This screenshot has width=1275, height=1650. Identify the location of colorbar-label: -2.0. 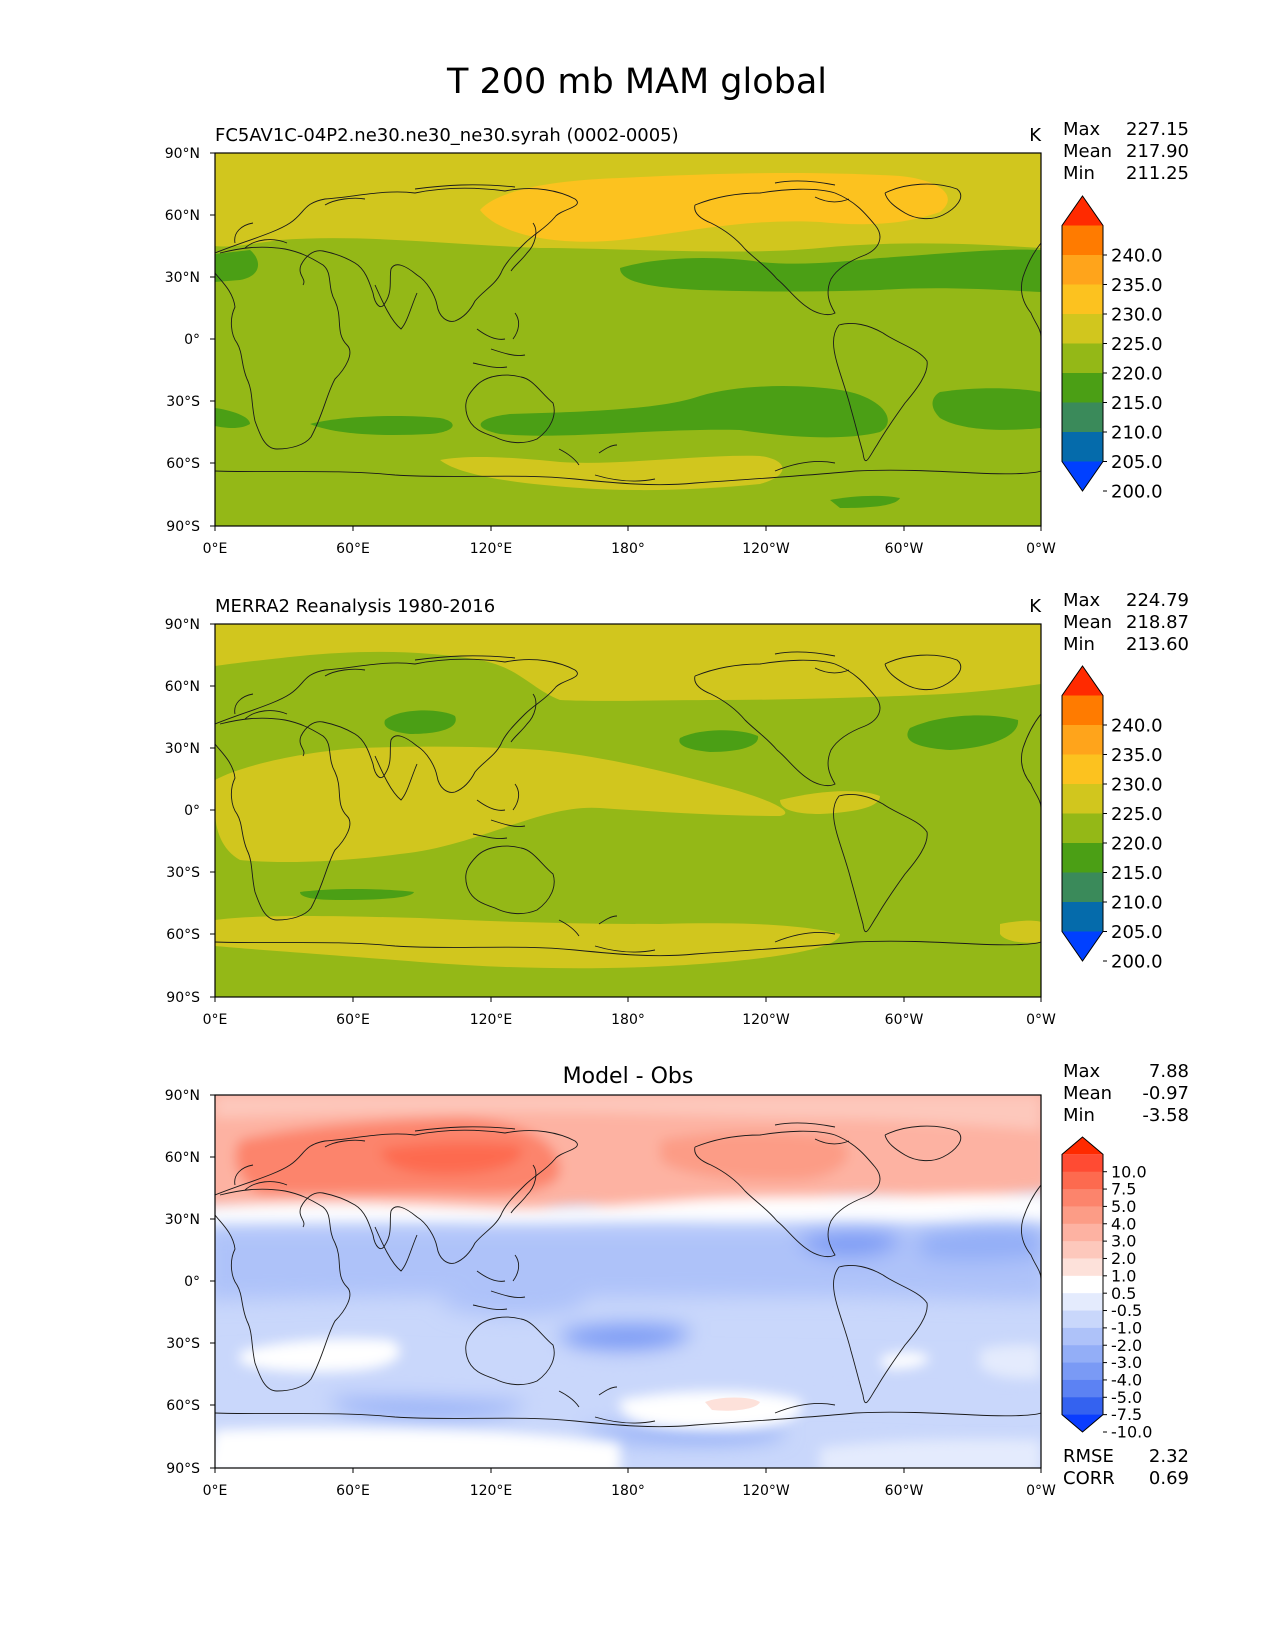
(1126, 1345).